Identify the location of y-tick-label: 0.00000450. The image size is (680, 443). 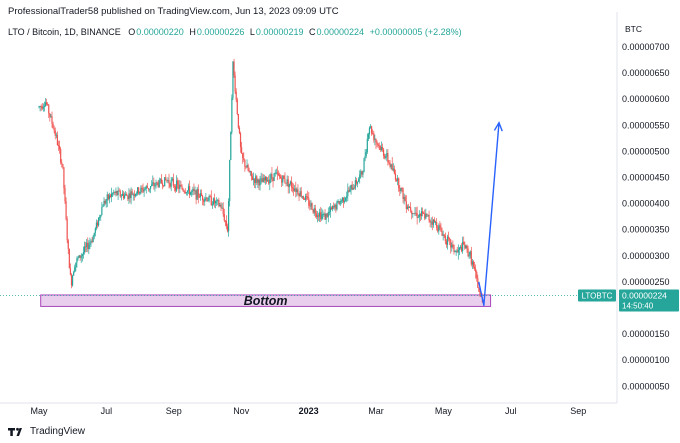
(646, 178).